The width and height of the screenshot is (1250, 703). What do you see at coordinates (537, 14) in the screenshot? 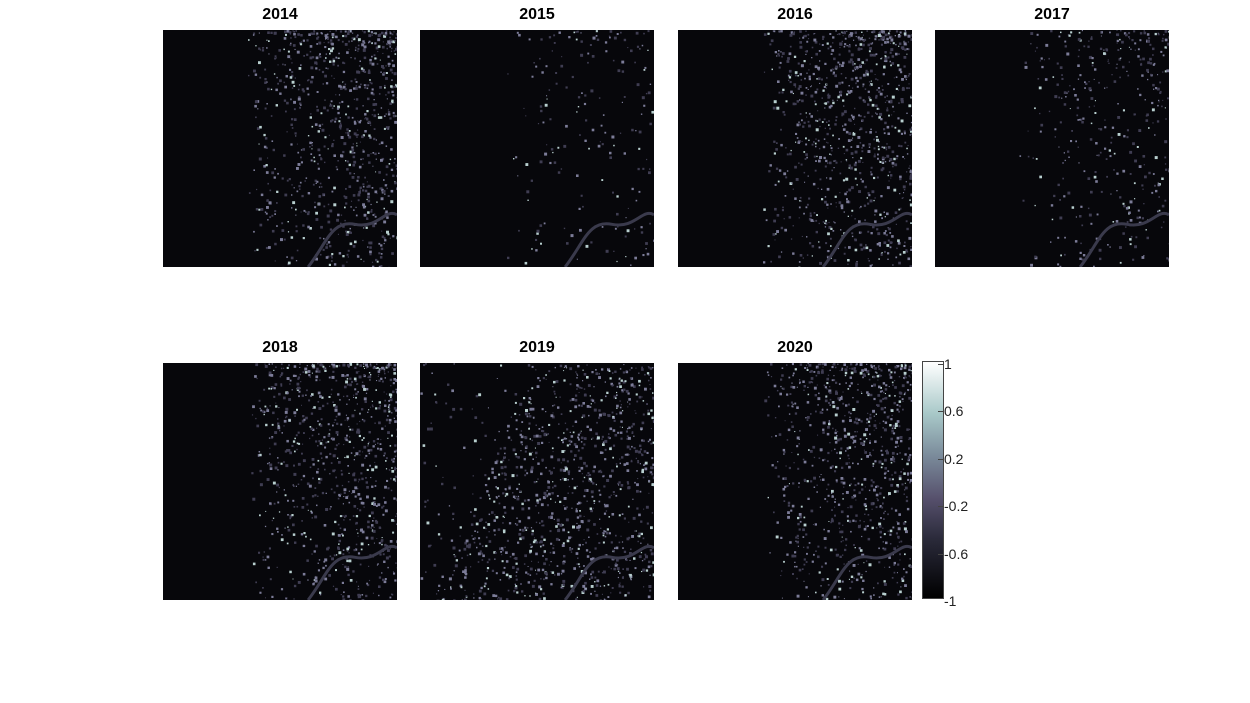
I see `panel-title: 2015` at bounding box center [537, 14].